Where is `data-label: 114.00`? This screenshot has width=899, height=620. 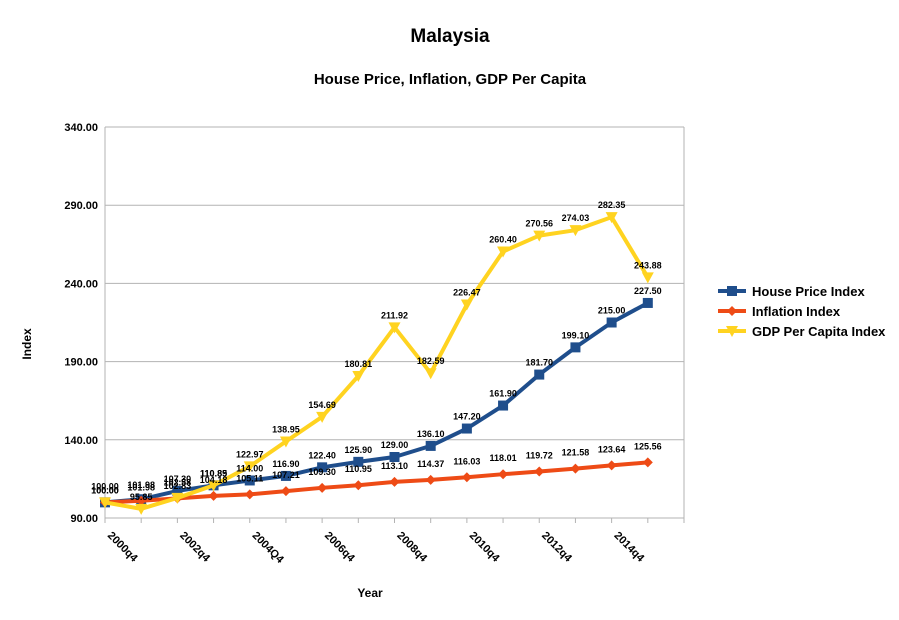 data-label: 114.00 is located at coordinates (249, 468).